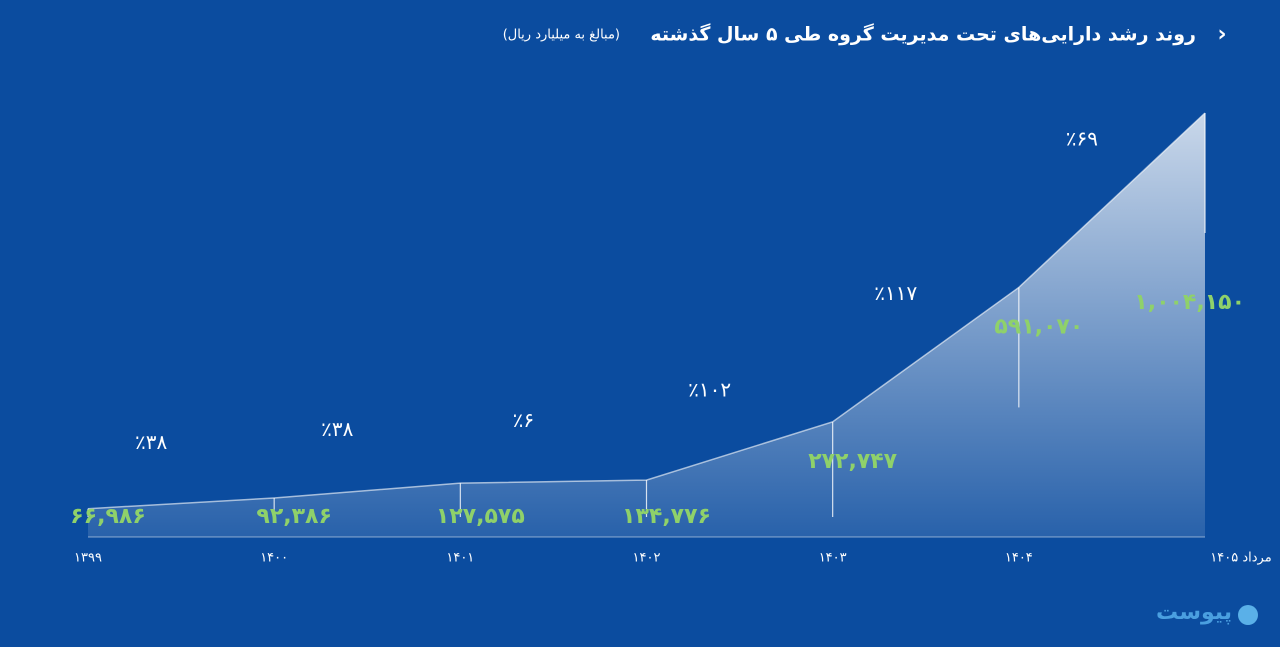  I want to click on x-tick-label: ۱۴۰۱, so click(460, 558).